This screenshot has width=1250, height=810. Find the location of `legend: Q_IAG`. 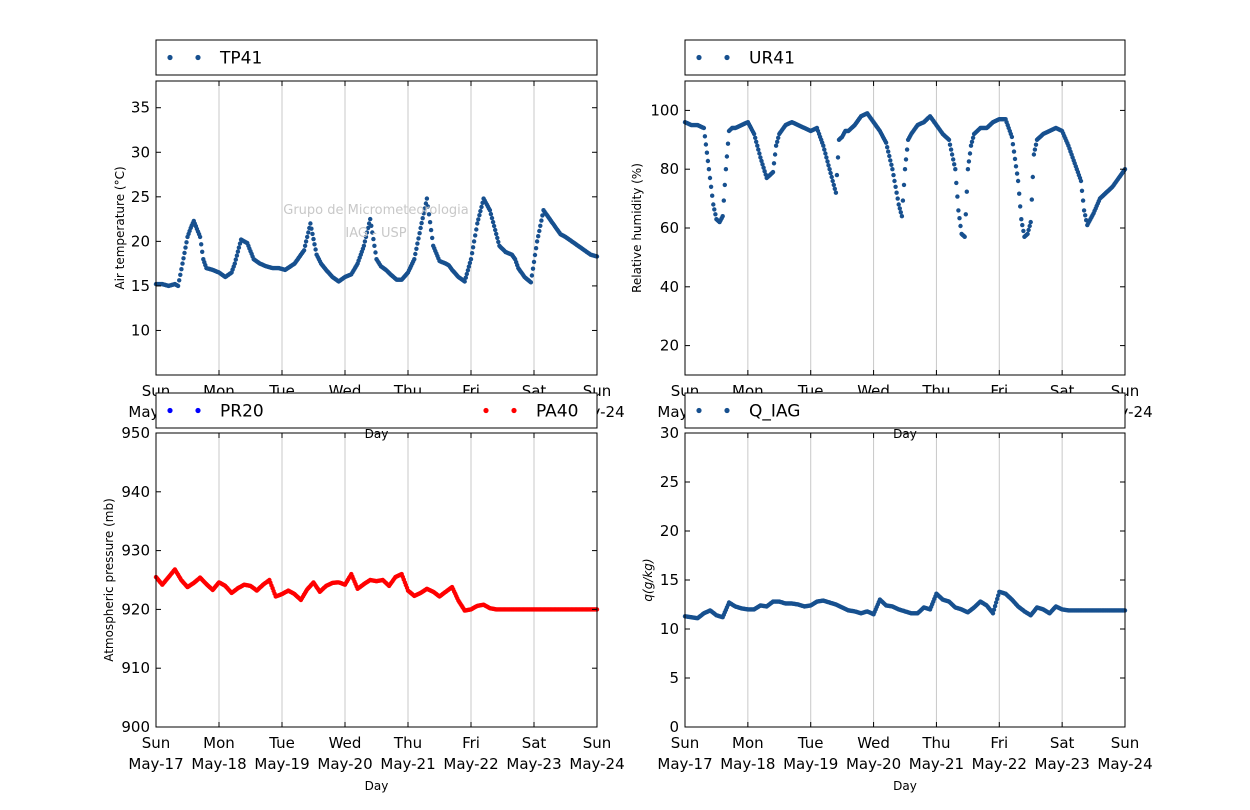

legend: Q_IAG is located at coordinates (905, 410).